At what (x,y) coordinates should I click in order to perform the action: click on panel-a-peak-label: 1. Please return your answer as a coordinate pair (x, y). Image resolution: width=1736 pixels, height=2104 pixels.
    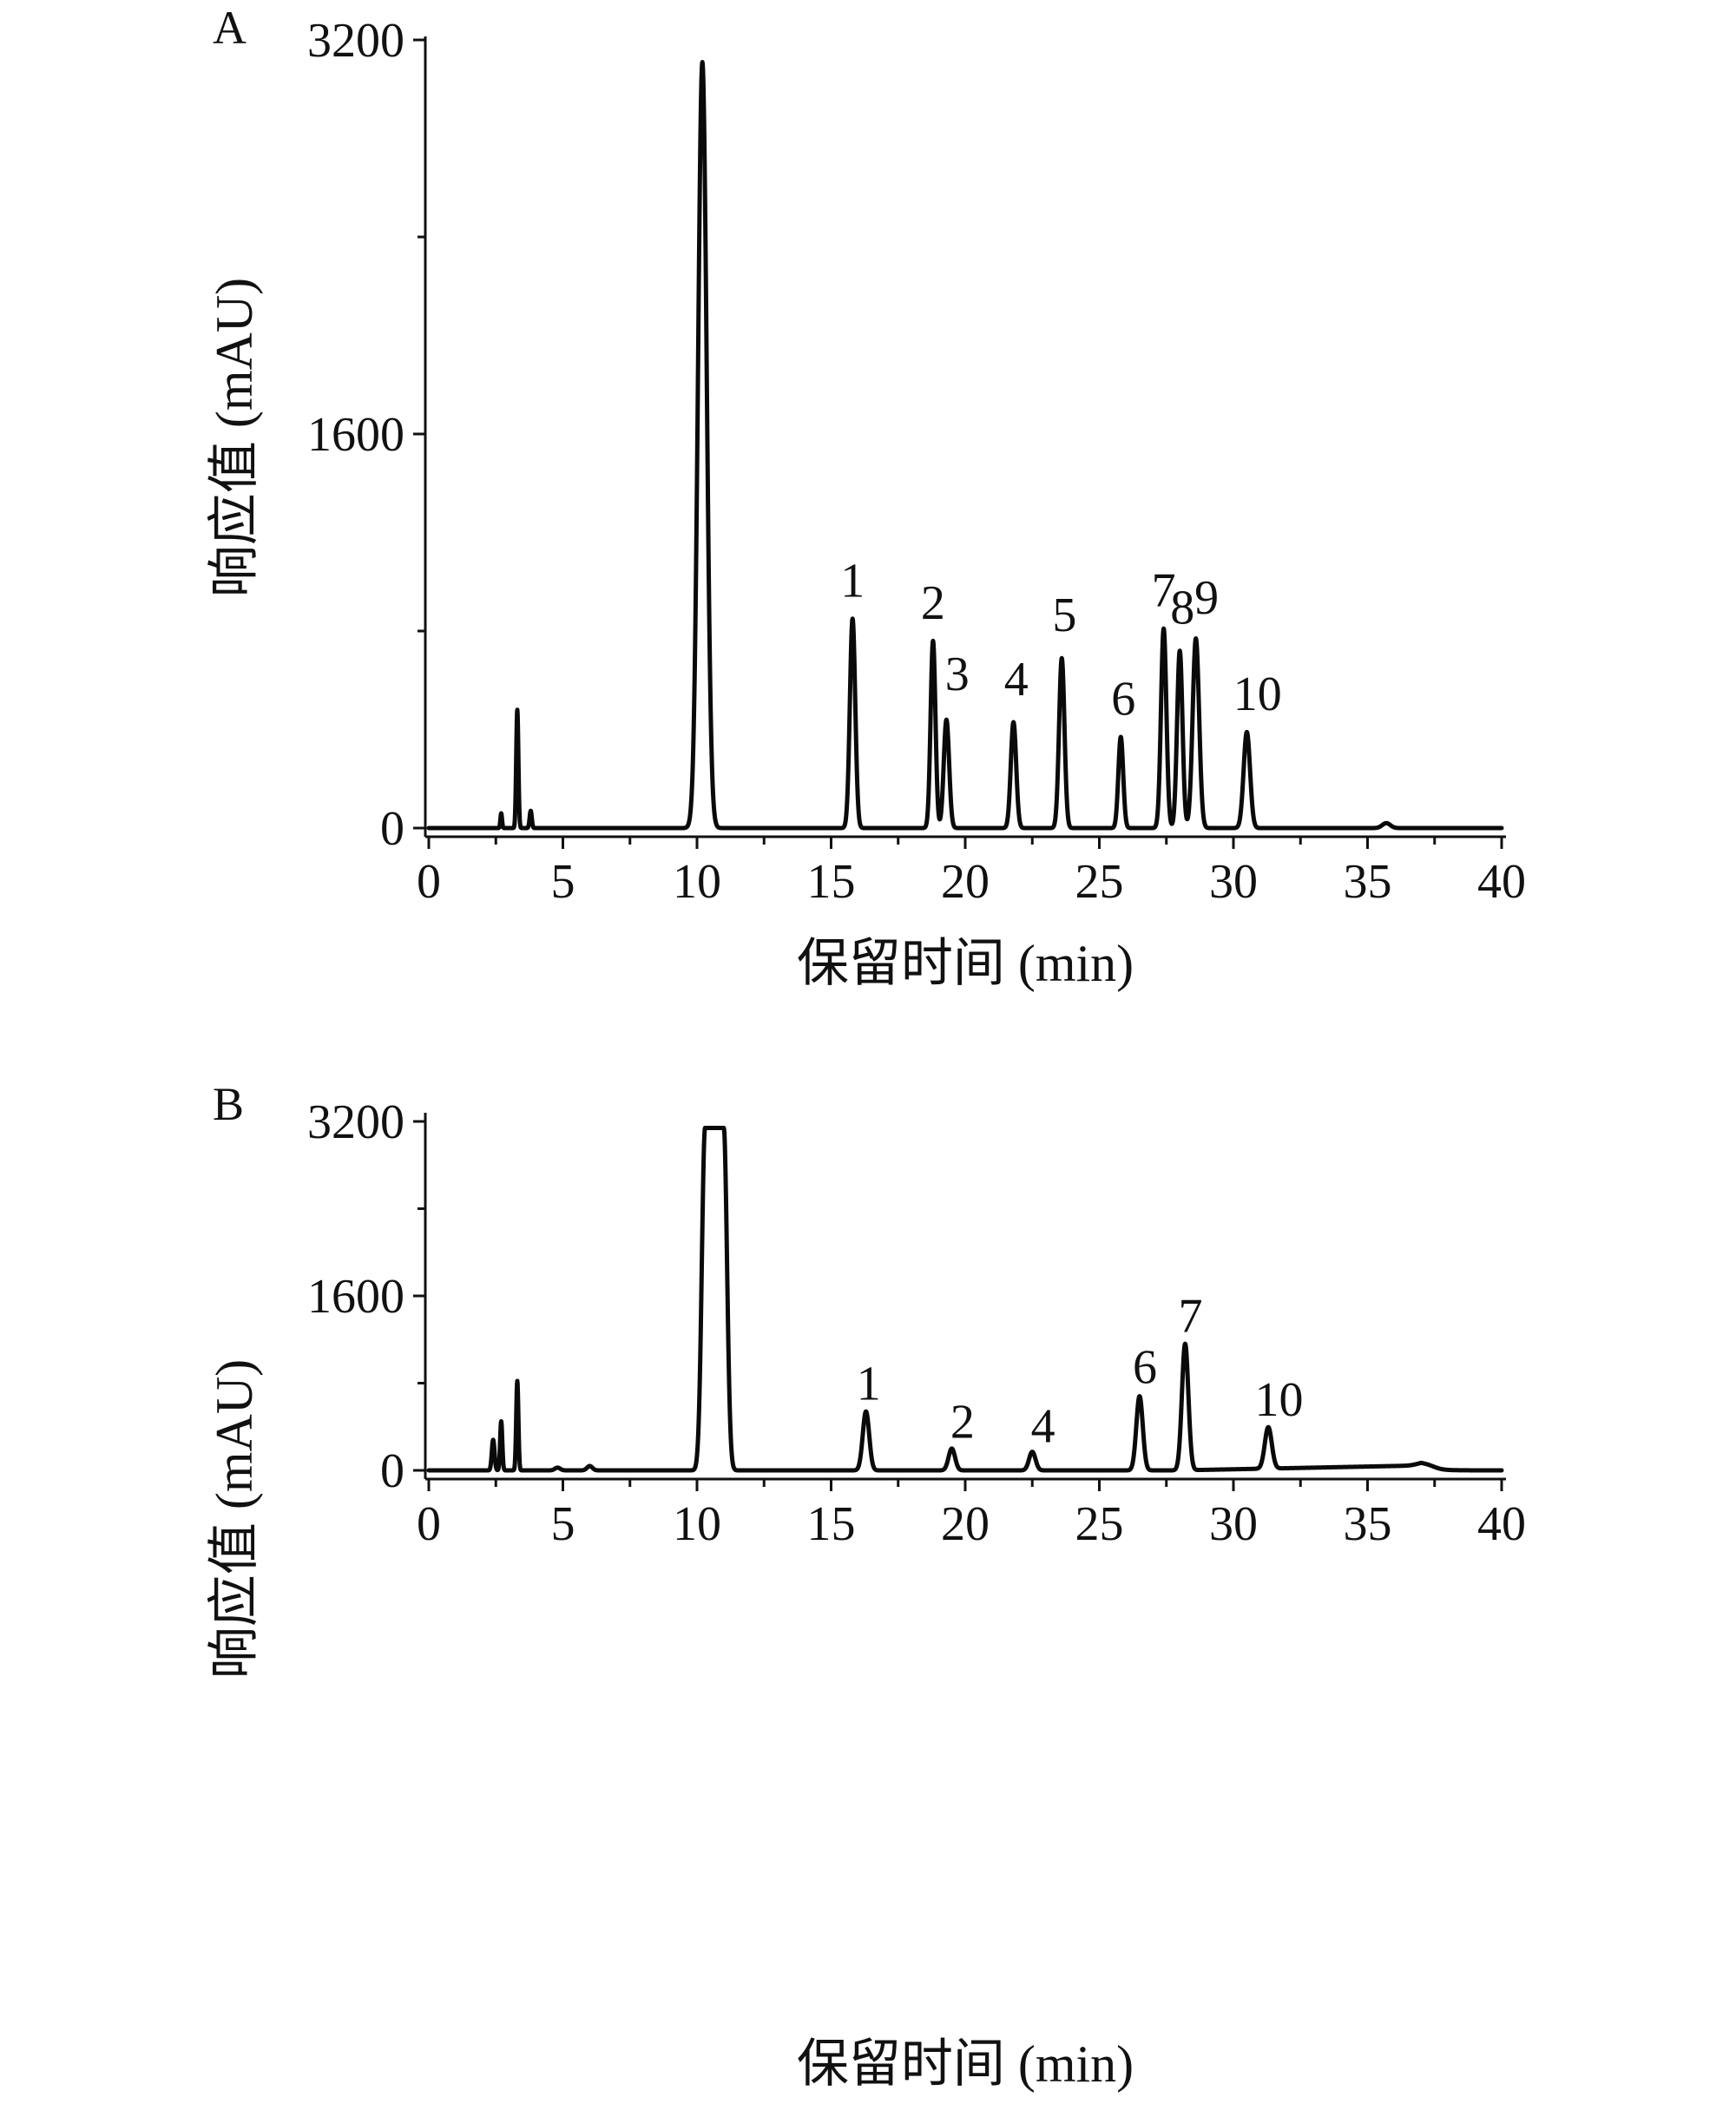
    Looking at the image, I should click on (852, 581).